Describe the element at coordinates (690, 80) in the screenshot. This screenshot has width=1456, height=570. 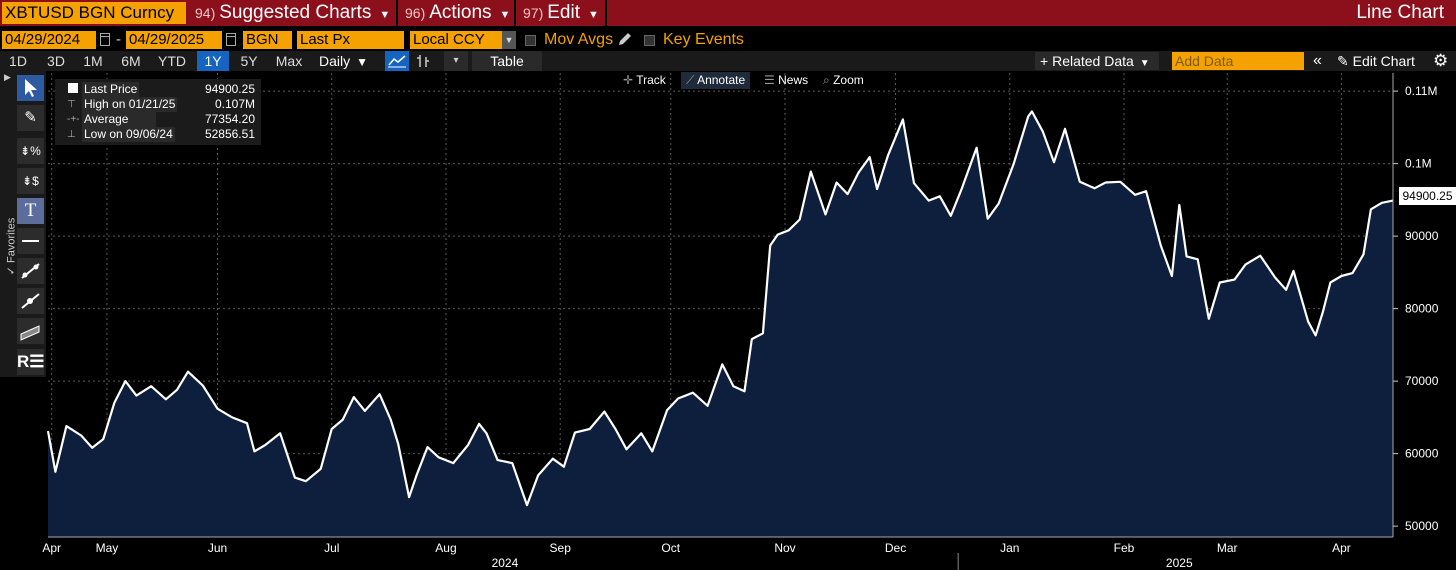
I see `pencil-icon: ⟋` at that location.